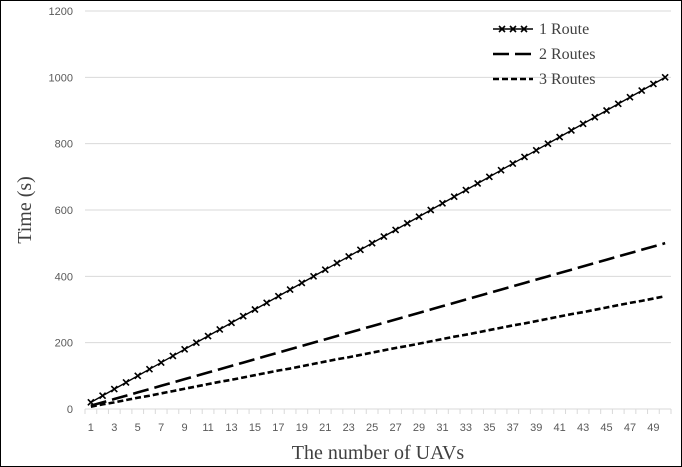  Describe the element at coordinates (583, 428) in the screenshot. I see `x-tick-label: 43` at that location.